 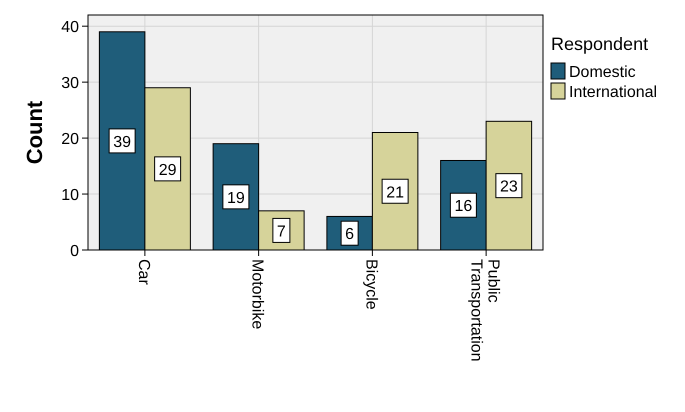 What do you see at coordinates (281, 231) in the screenshot?
I see `data-label: 7` at bounding box center [281, 231].